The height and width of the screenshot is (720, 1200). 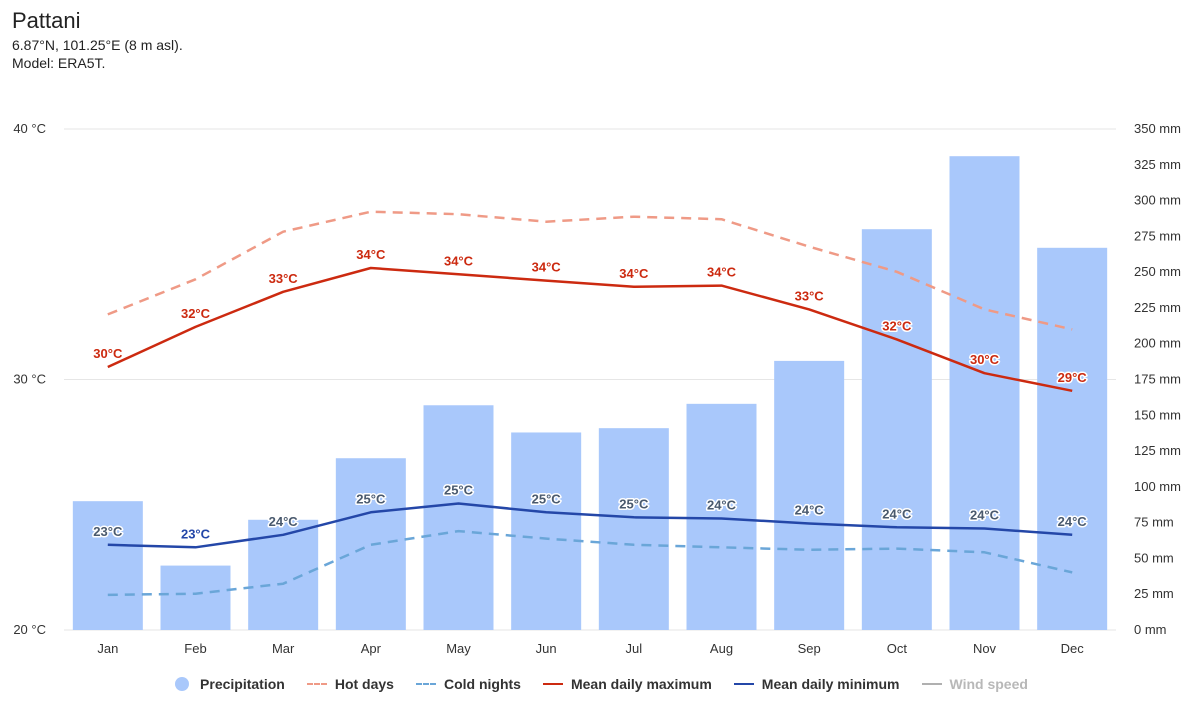 What do you see at coordinates (1157, 271) in the screenshot?
I see `y-right-tick-label: 250 mm` at bounding box center [1157, 271].